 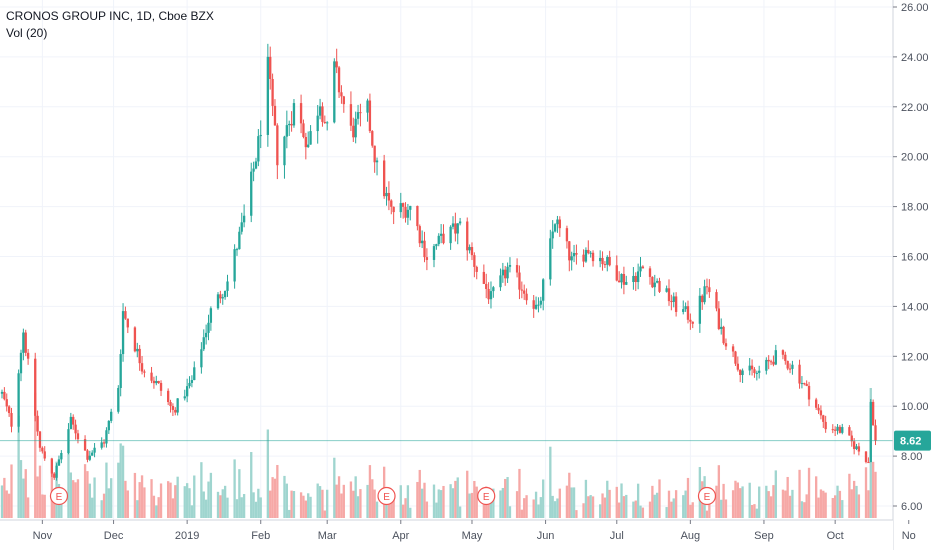 What do you see at coordinates (59, 497) in the screenshot?
I see `earnings-marker-label: E` at bounding box center [59, 497].